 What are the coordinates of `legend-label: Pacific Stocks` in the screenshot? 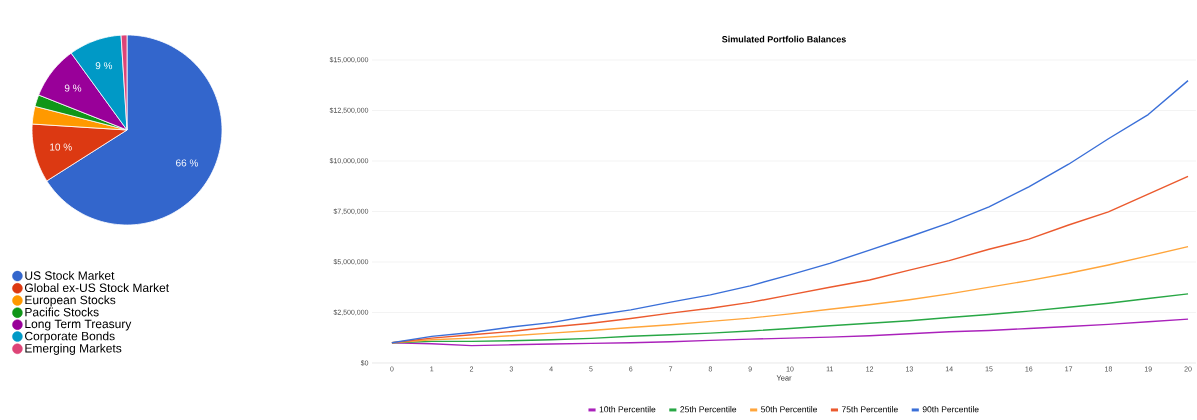 It's located at (62, 312).